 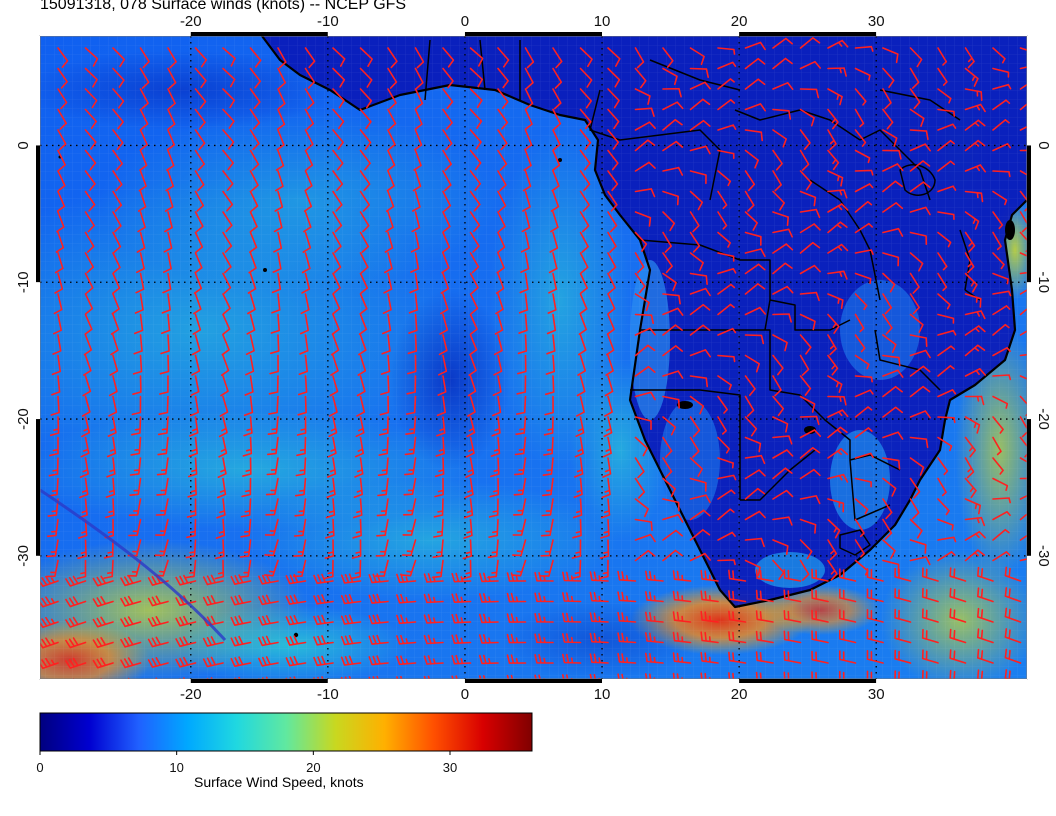 I want to click on bottom-frame-bar, so click(x=396, y=681).